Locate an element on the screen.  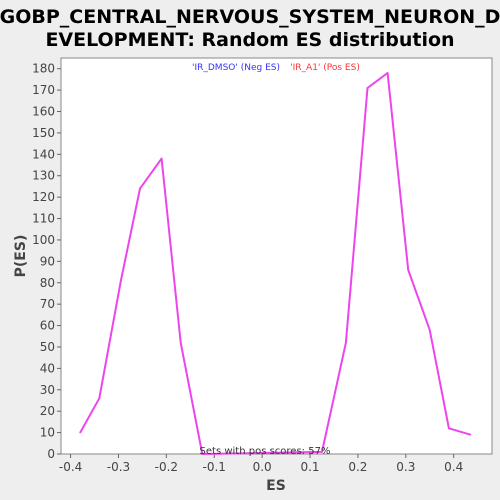
y-tick-label: 60 is located at coordinates (47, 326).